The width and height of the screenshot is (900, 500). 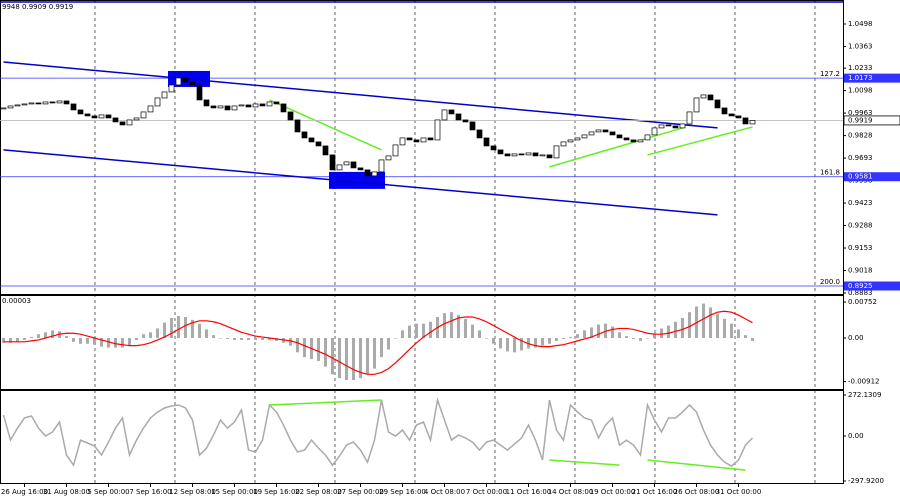 I want to click on y-tick-label: 1.0363, so click(x=860, y=46).